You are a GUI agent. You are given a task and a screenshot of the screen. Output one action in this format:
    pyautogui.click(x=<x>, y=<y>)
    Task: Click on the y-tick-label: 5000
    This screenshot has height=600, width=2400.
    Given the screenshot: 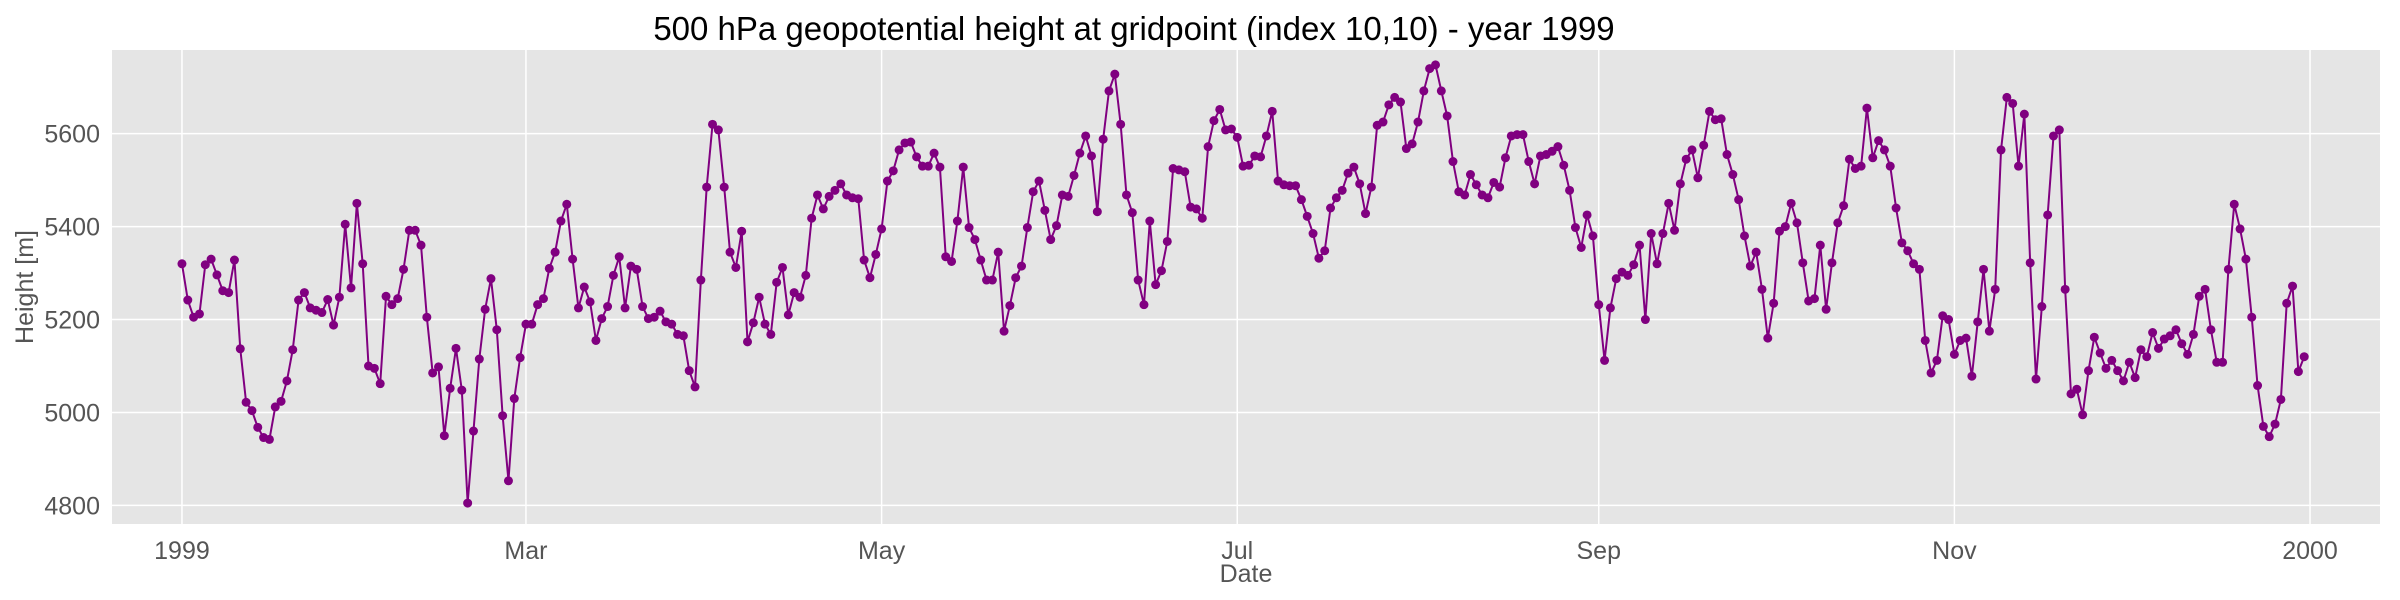 What is the action you would take?
    pyautogui.click(x=72, y=413)
    